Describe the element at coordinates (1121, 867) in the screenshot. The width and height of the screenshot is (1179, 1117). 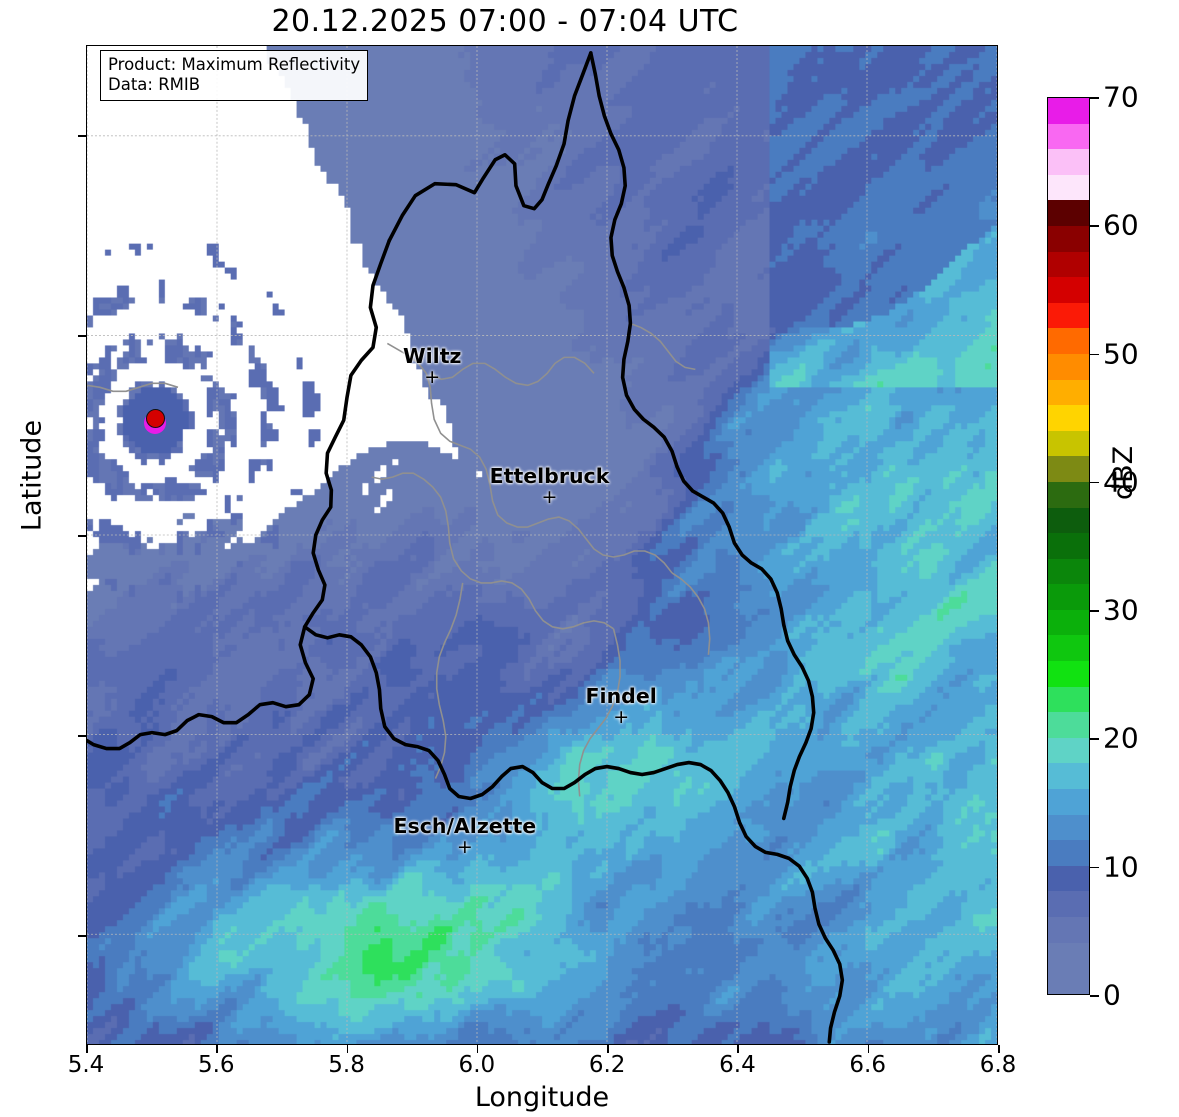
I see `colorbar-tick-label: 10` at that location.